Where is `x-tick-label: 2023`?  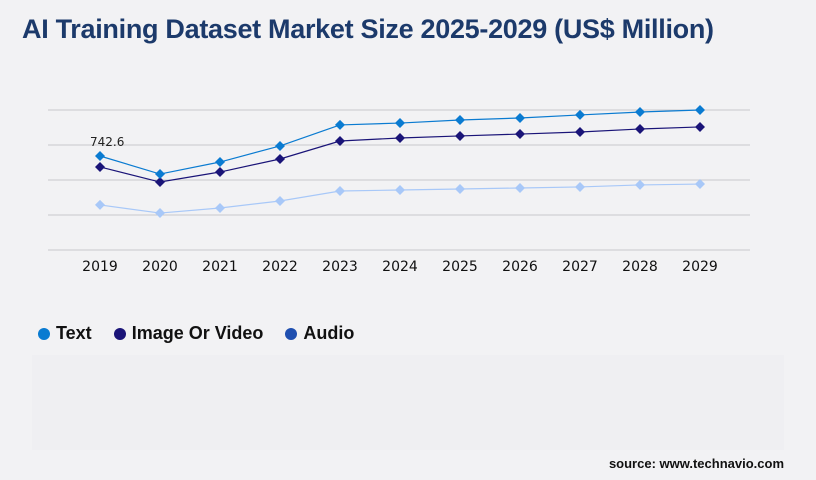 x-tick-label: 2023 is located at coordinates (340, 267).